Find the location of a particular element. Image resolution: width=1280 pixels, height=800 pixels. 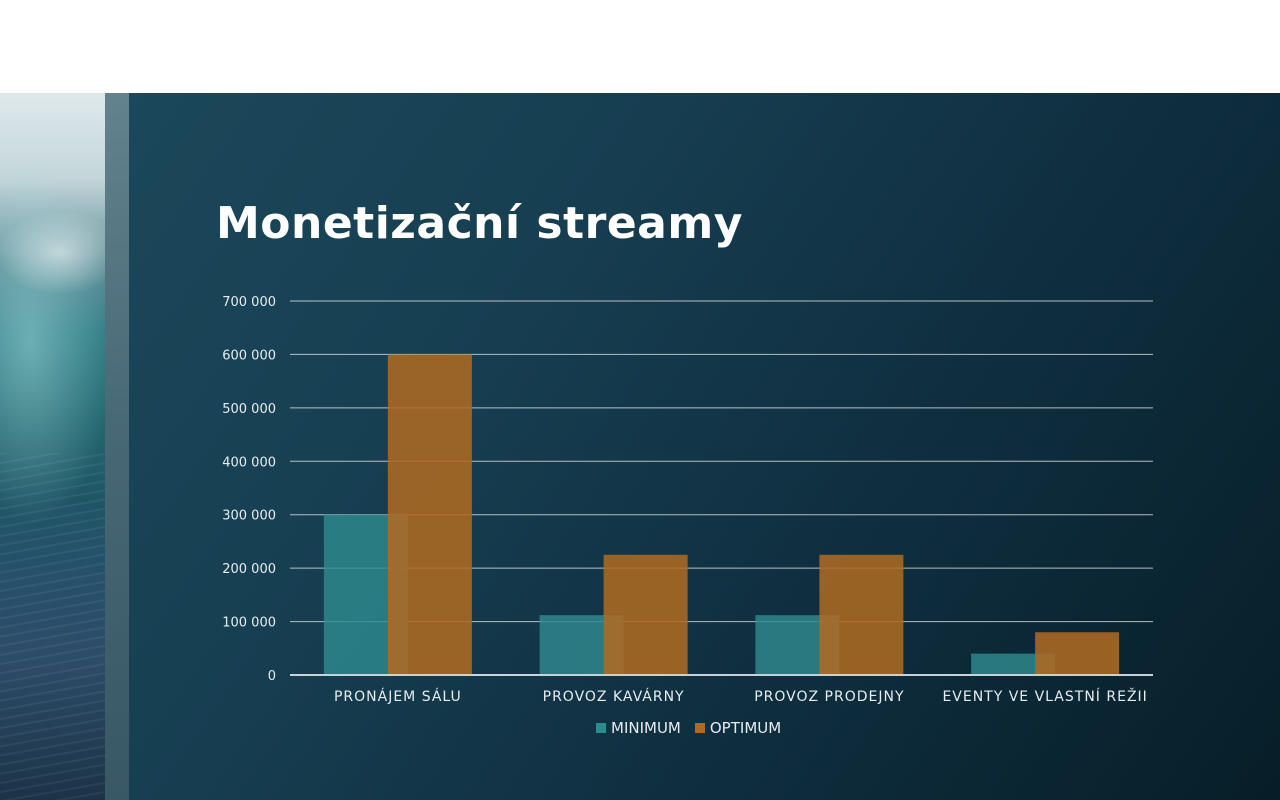

legend-label-minimum: MINIMUM is located at coordinates (646, 728).